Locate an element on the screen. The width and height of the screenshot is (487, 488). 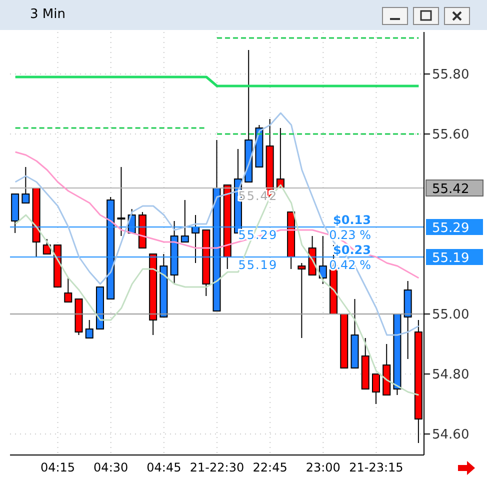
x-tick-label: 04:45 is located at coordinates (164, 467).